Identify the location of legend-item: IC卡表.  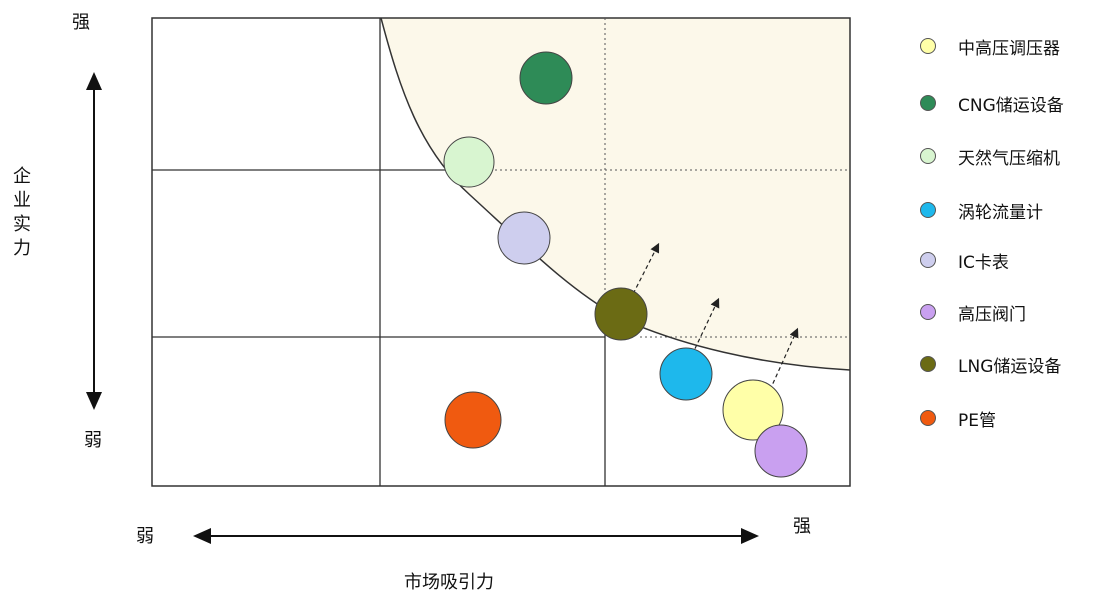
(961, 260).